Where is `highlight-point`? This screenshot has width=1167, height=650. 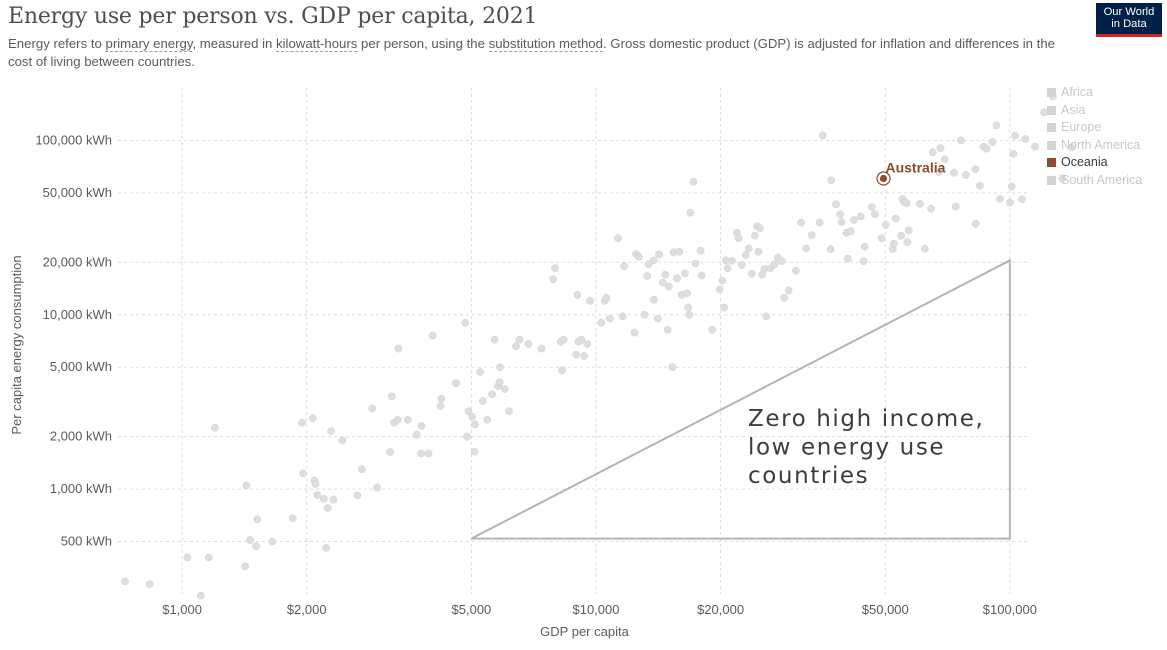
highlight-point is located at coordinates (883, 178).